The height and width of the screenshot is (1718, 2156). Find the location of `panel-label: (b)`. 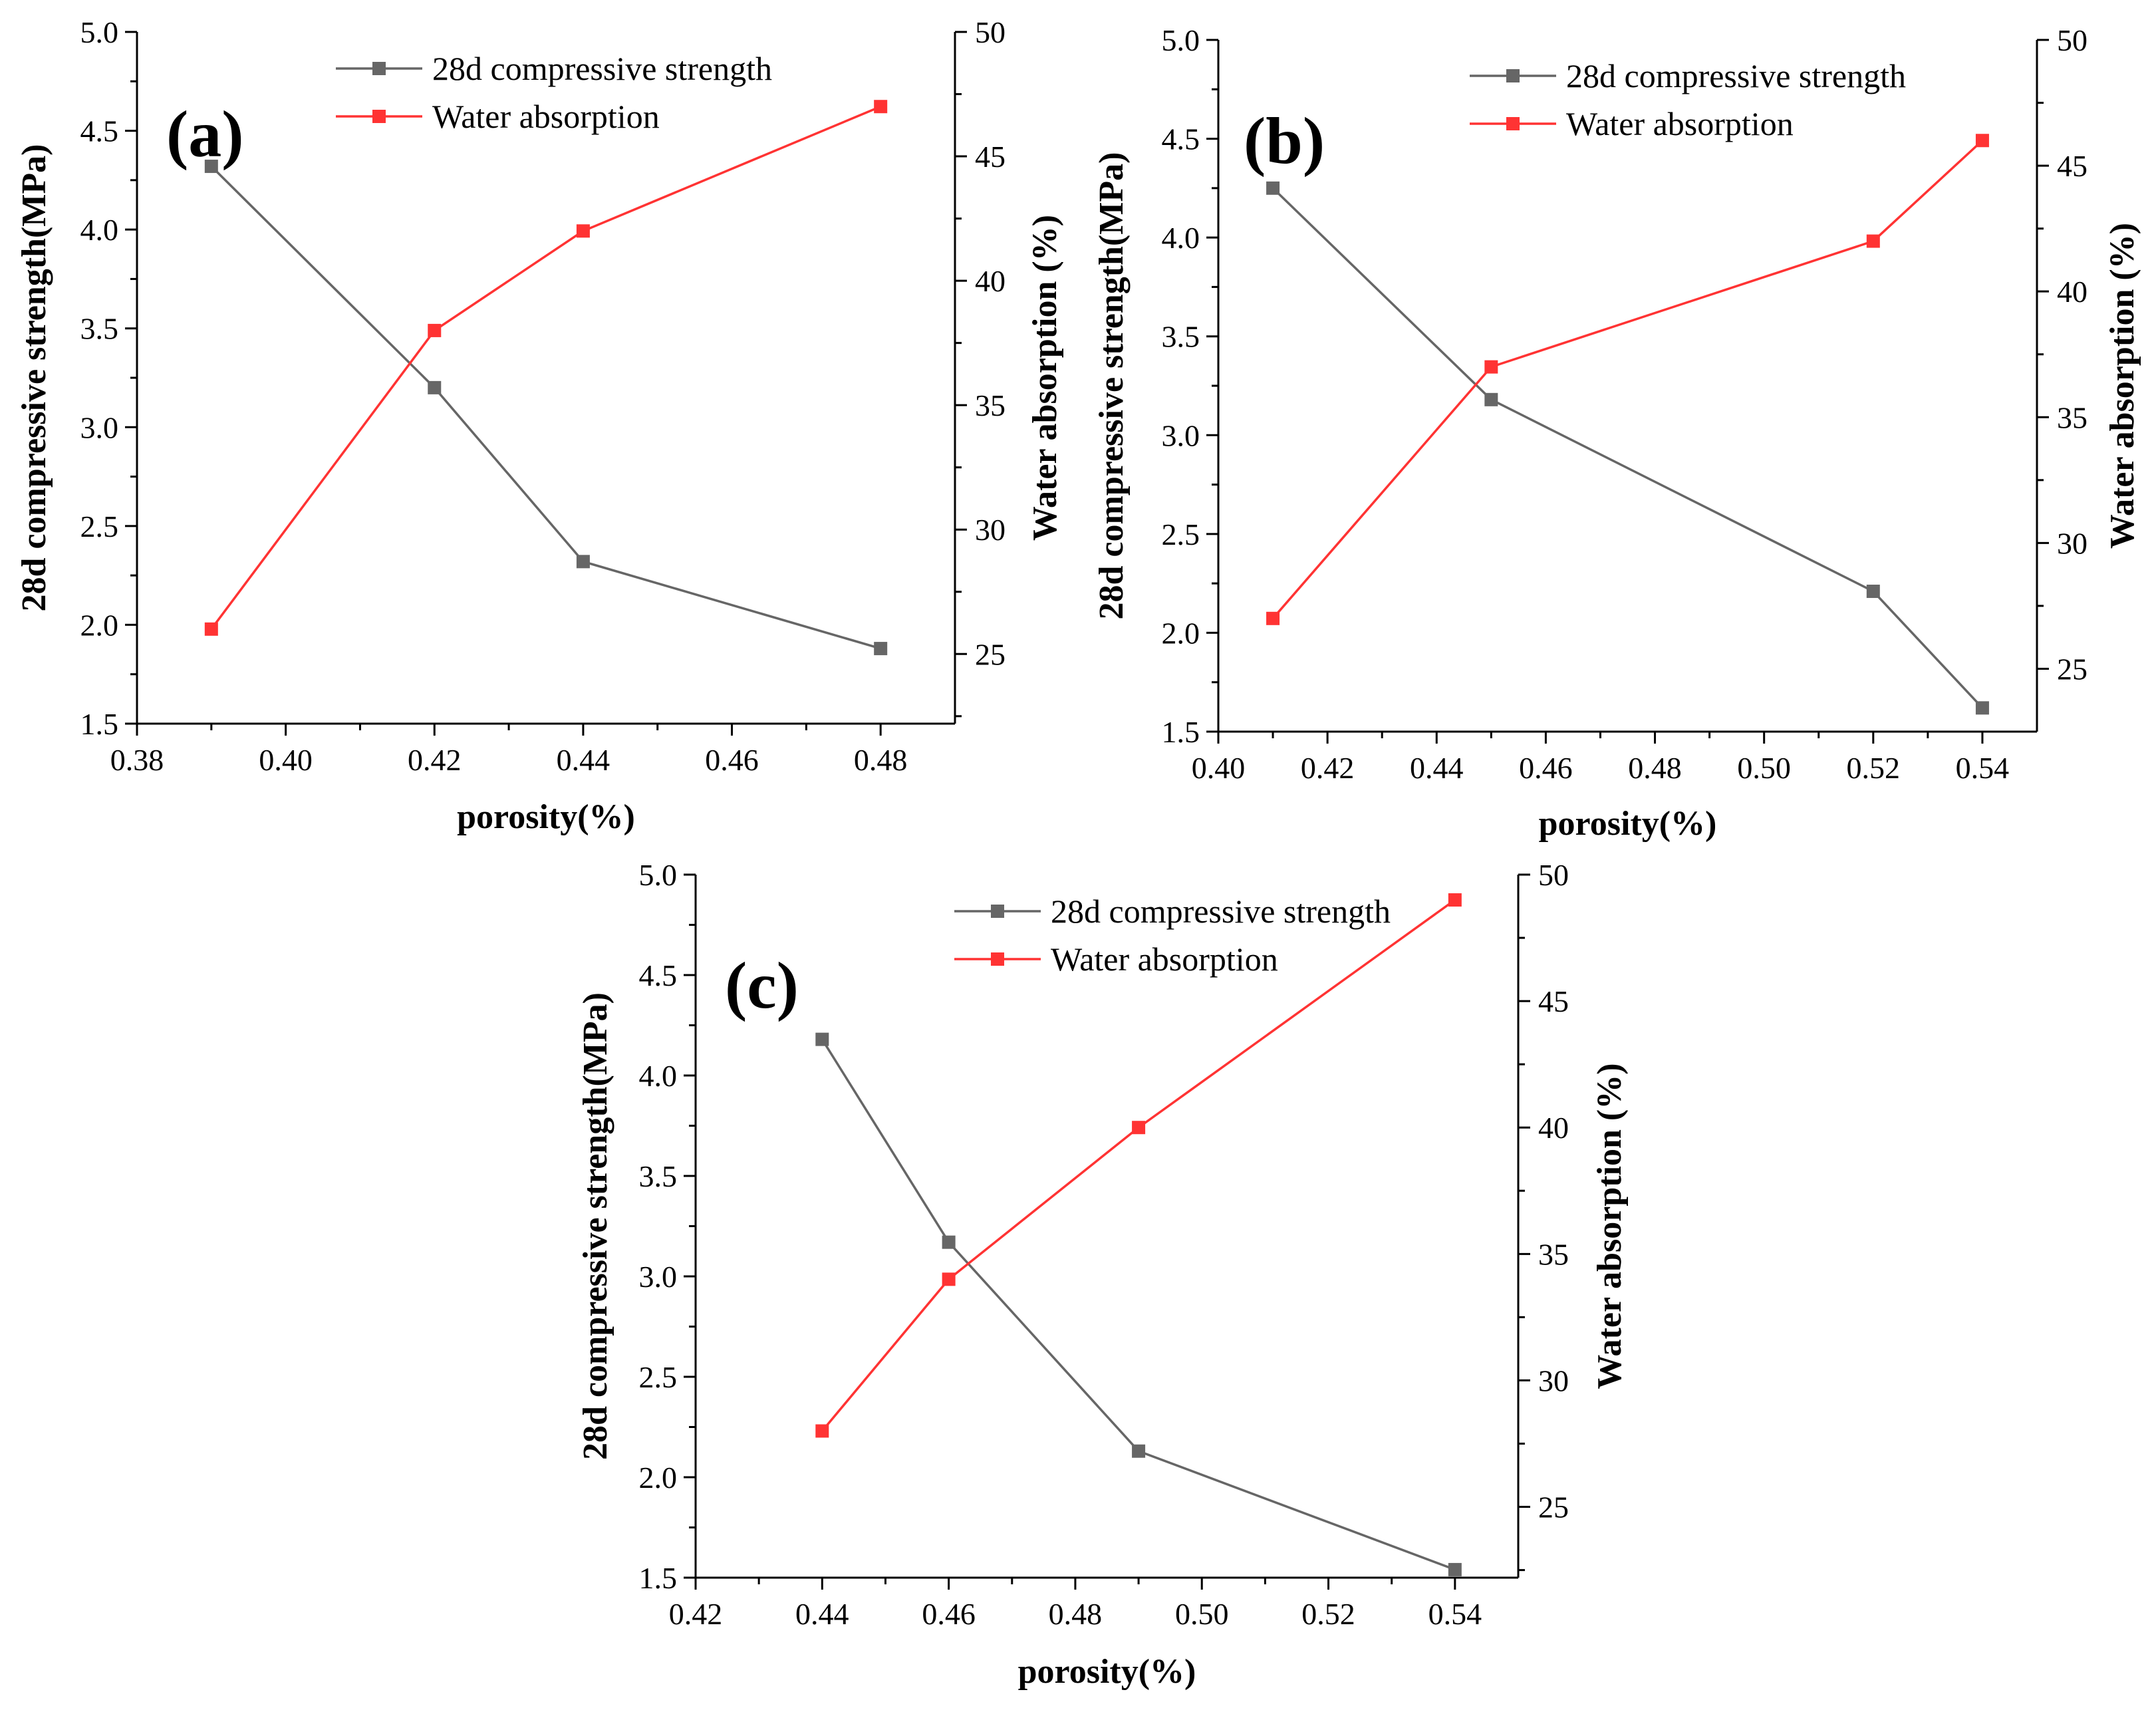

panel-label: (b) is located at coordinates (1284, 141).